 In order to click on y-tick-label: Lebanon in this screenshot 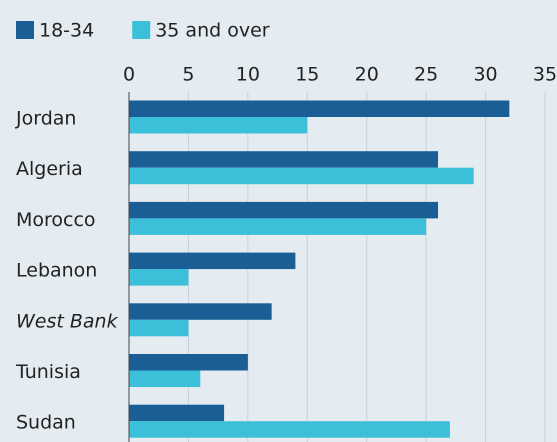, I will do `click(56, 271)`.